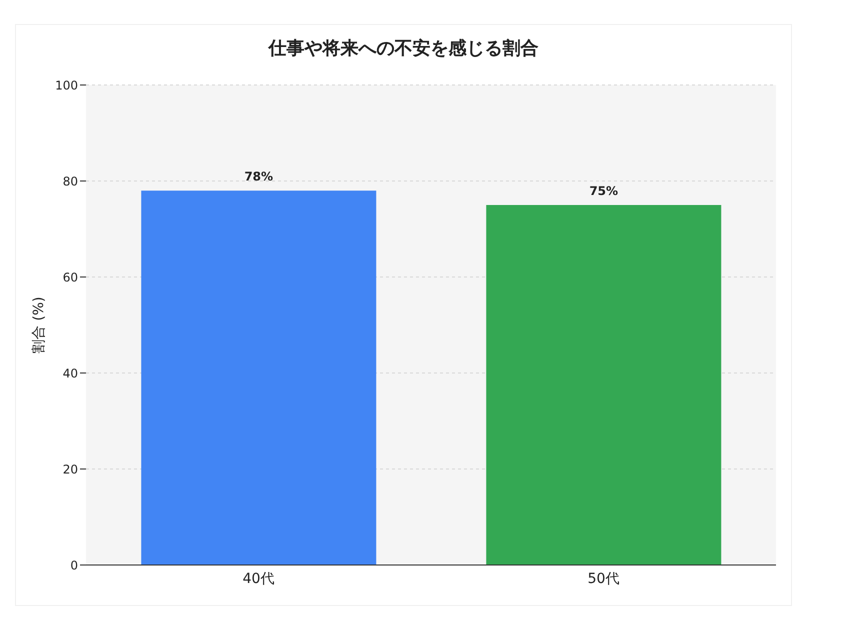  I want to click on y-tick-label: 80, so click(70, 181).